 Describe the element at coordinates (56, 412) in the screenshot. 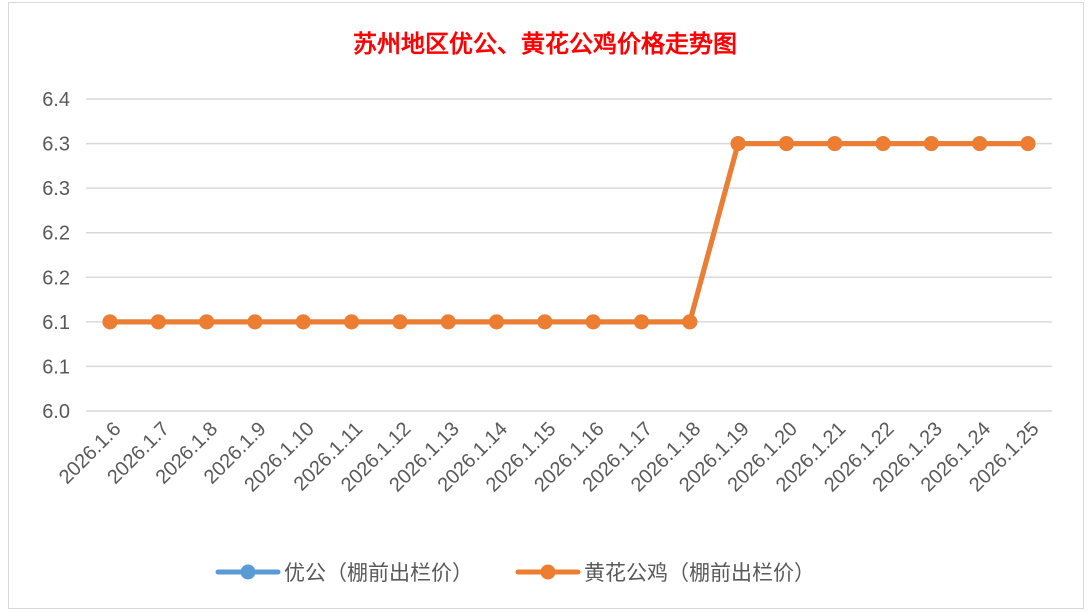

I see `y-tick-label: 6.0` at that location.